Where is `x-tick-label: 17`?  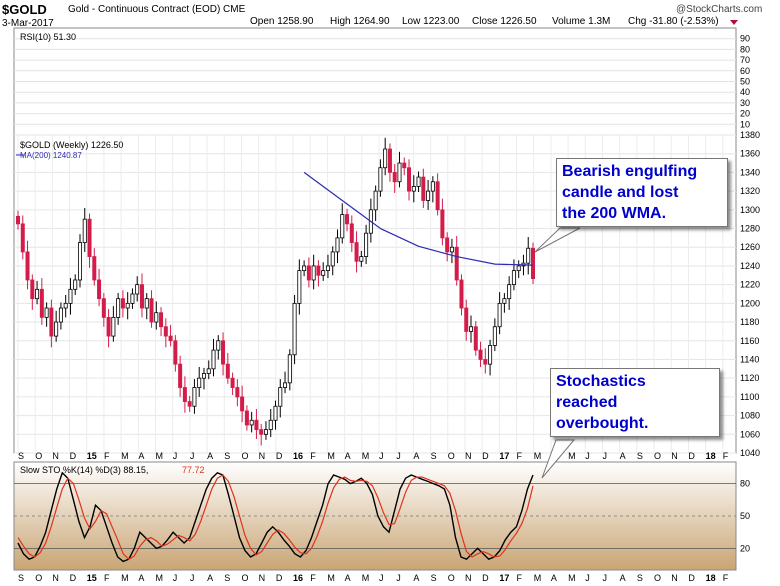 x-tick-label: 17 is located at coordinates (504, 456).